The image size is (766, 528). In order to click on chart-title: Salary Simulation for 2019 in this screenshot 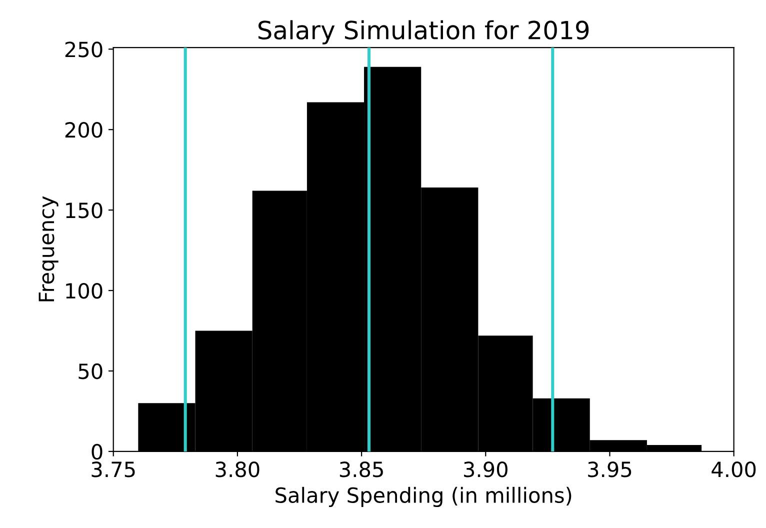, I will do `click(423, 32)`.